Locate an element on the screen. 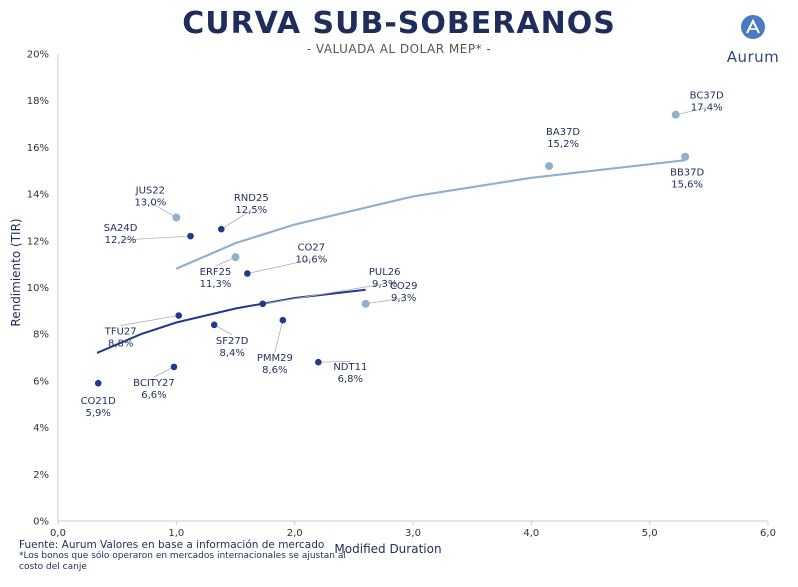 The image size is (798, 587). point-value-jus22: 13,0% is located at coordinates (150, 202).